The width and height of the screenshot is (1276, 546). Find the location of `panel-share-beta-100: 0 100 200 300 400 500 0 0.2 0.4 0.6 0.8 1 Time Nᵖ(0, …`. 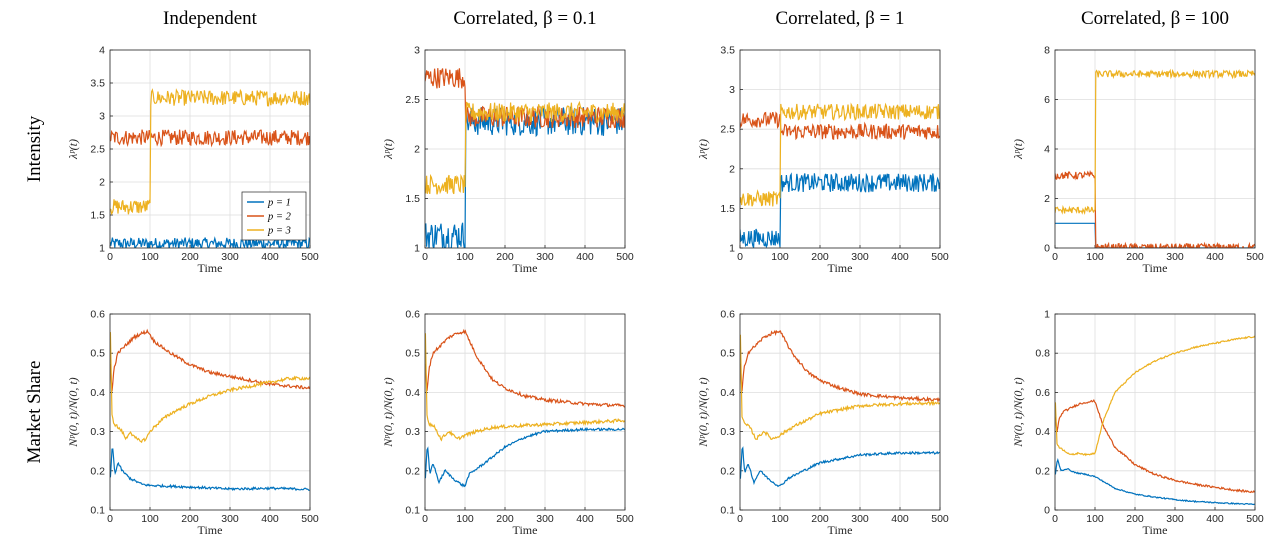

panel-share-beta-100: 0 100 200 300 400 500 0 0.2 0.4 0.6 0.8 1 Time Nᵖ(0, … is located at coordinates (1137, 423).